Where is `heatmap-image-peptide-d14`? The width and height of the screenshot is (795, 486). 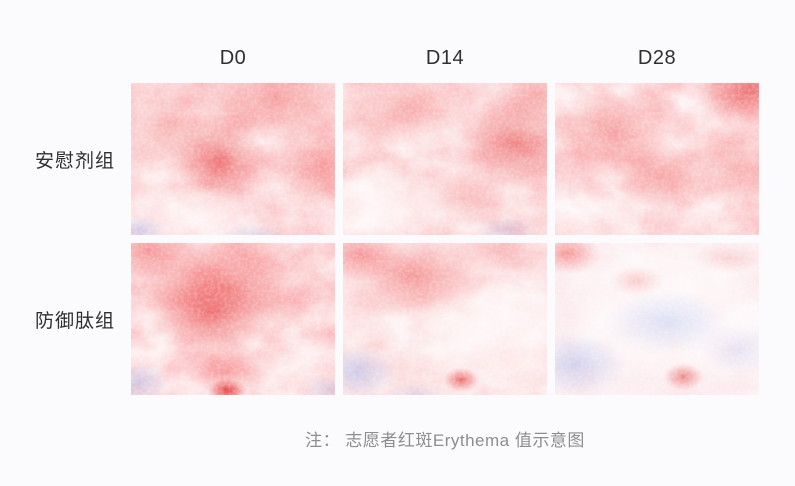 heatmap-image-peptide-d14 is located at coordinates (445, 319).